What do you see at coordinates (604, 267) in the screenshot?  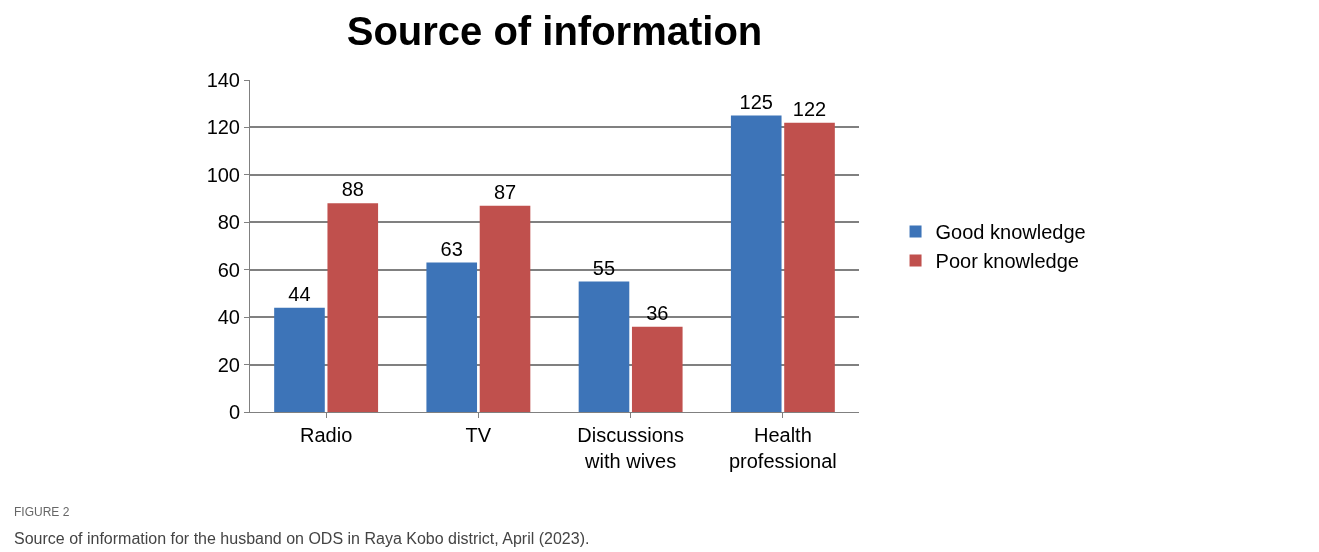 I see `data-label: 55` at bounding box center [604, 267].